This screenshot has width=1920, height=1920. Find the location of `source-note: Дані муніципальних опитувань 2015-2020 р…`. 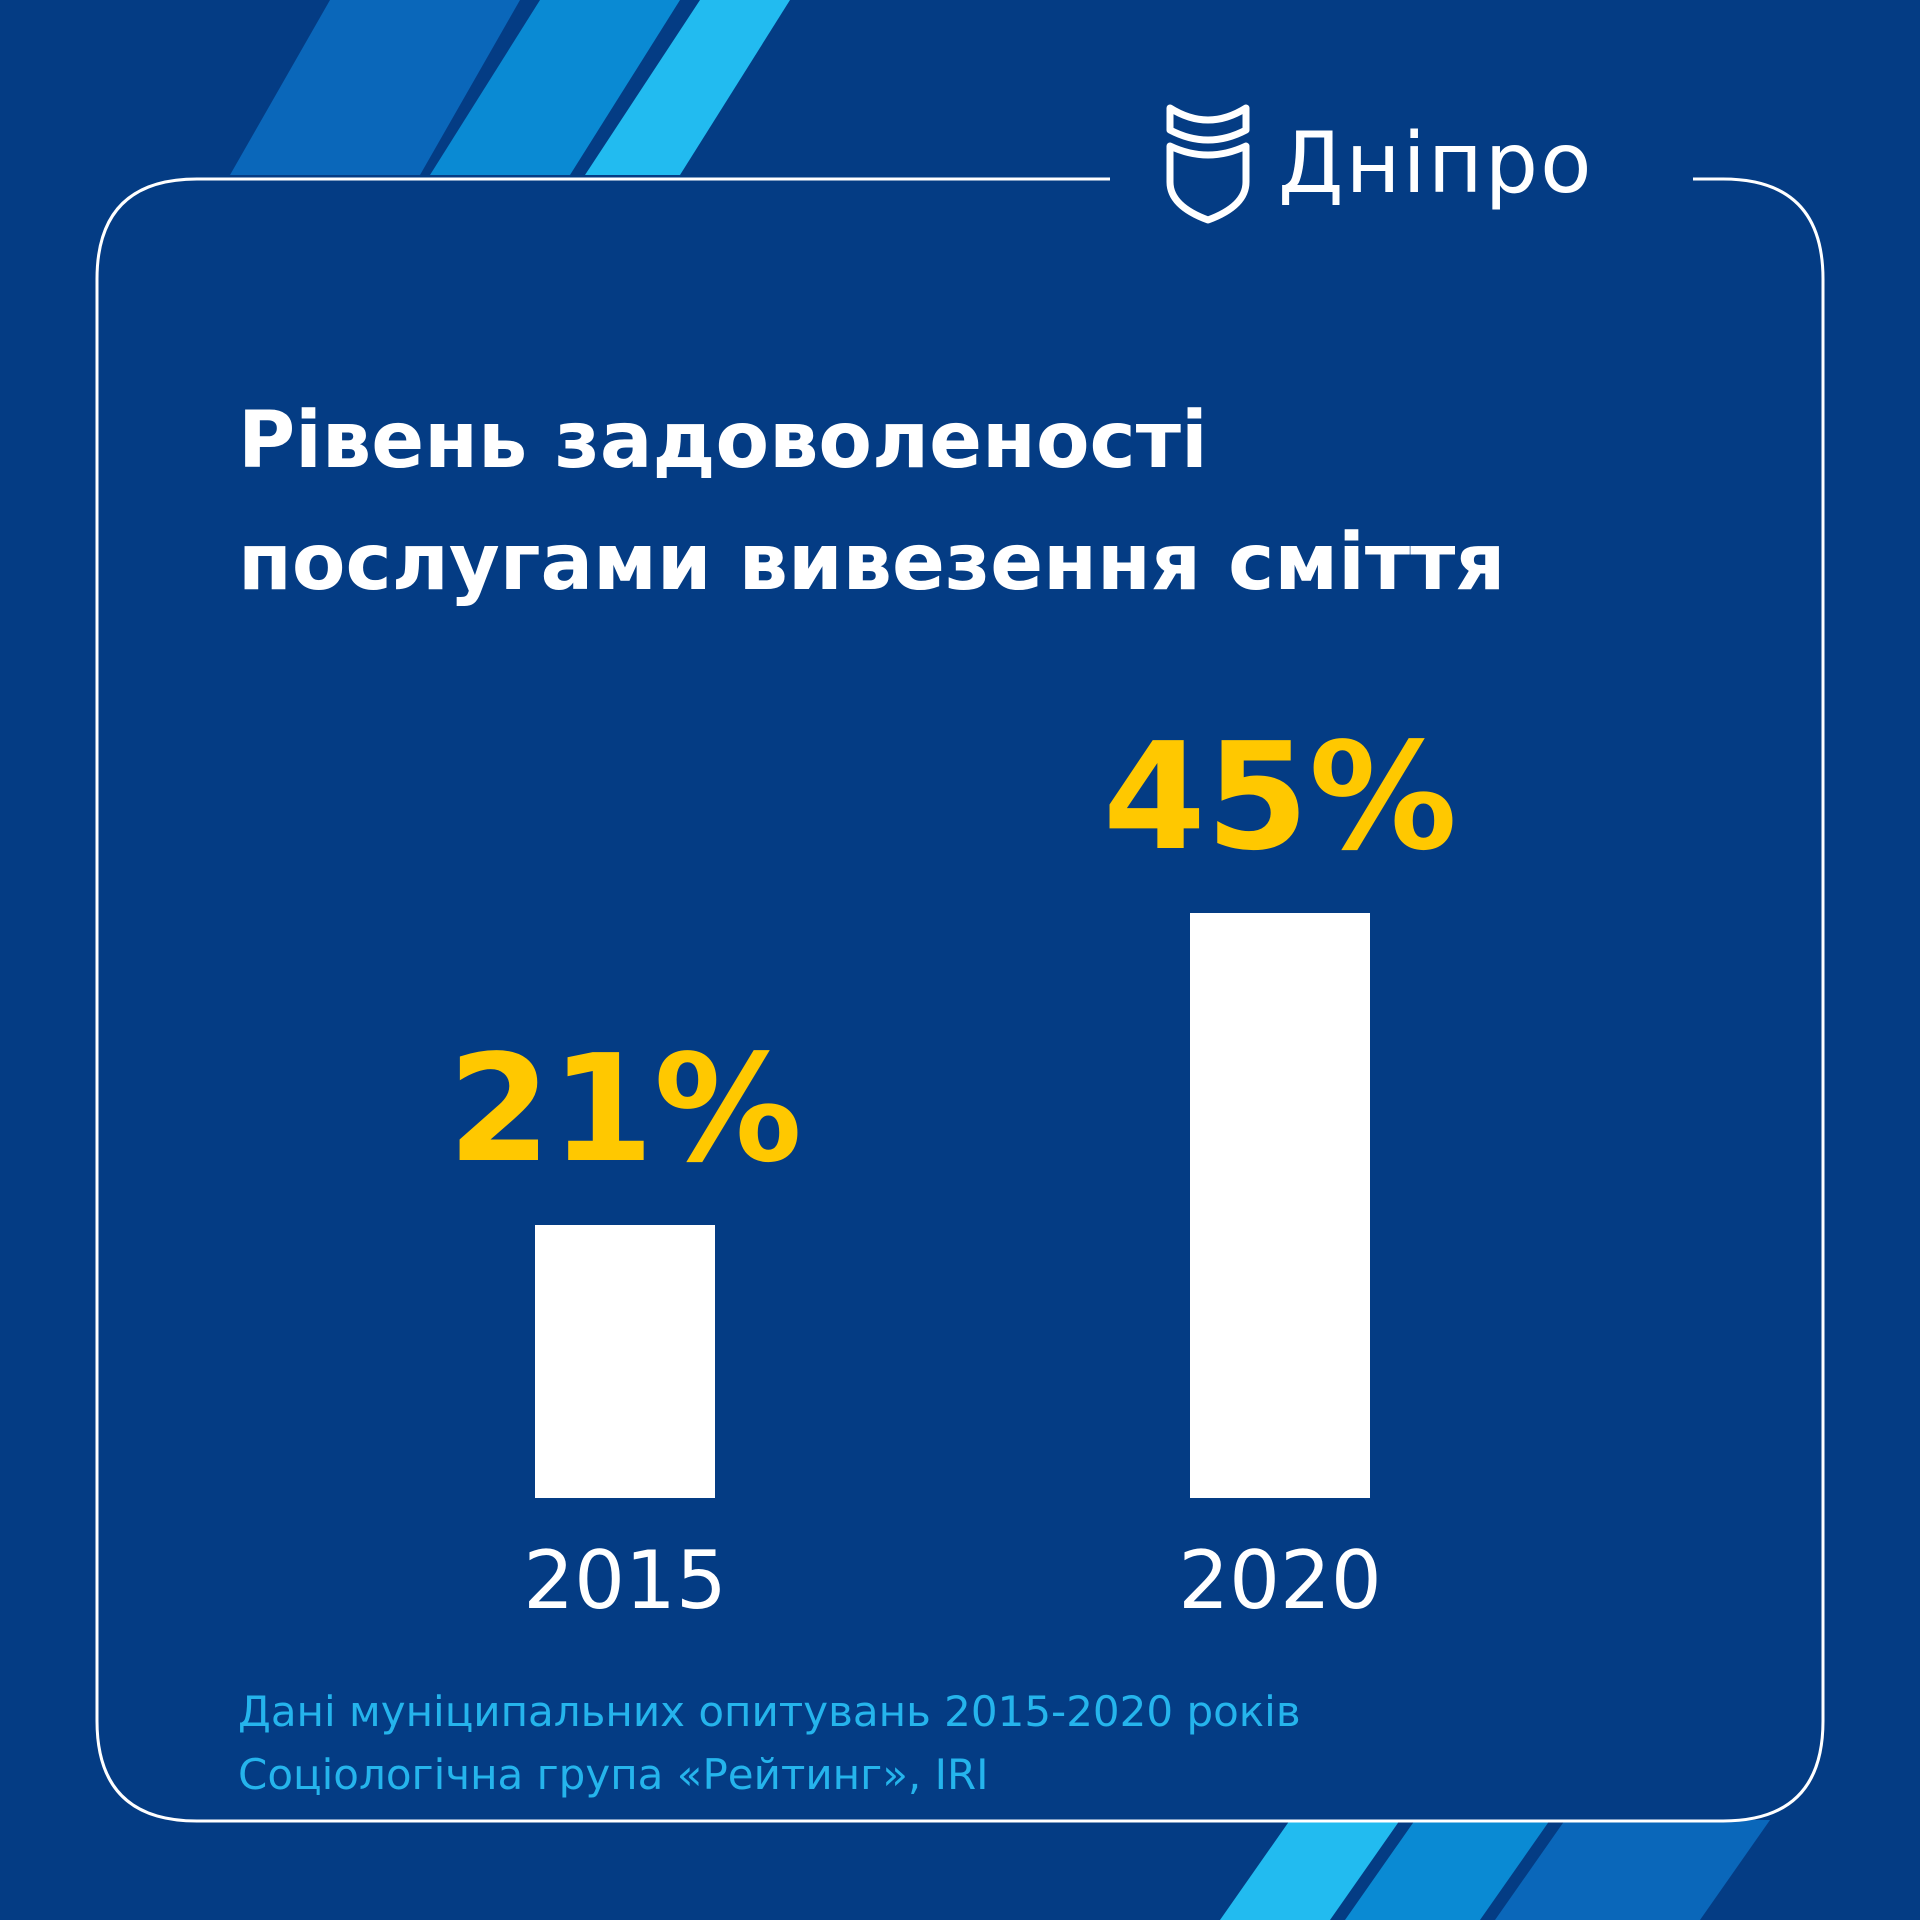

source-note: Дані муніципальних опитувань 2015-2020 р… is located at coordinates (769, 1743).